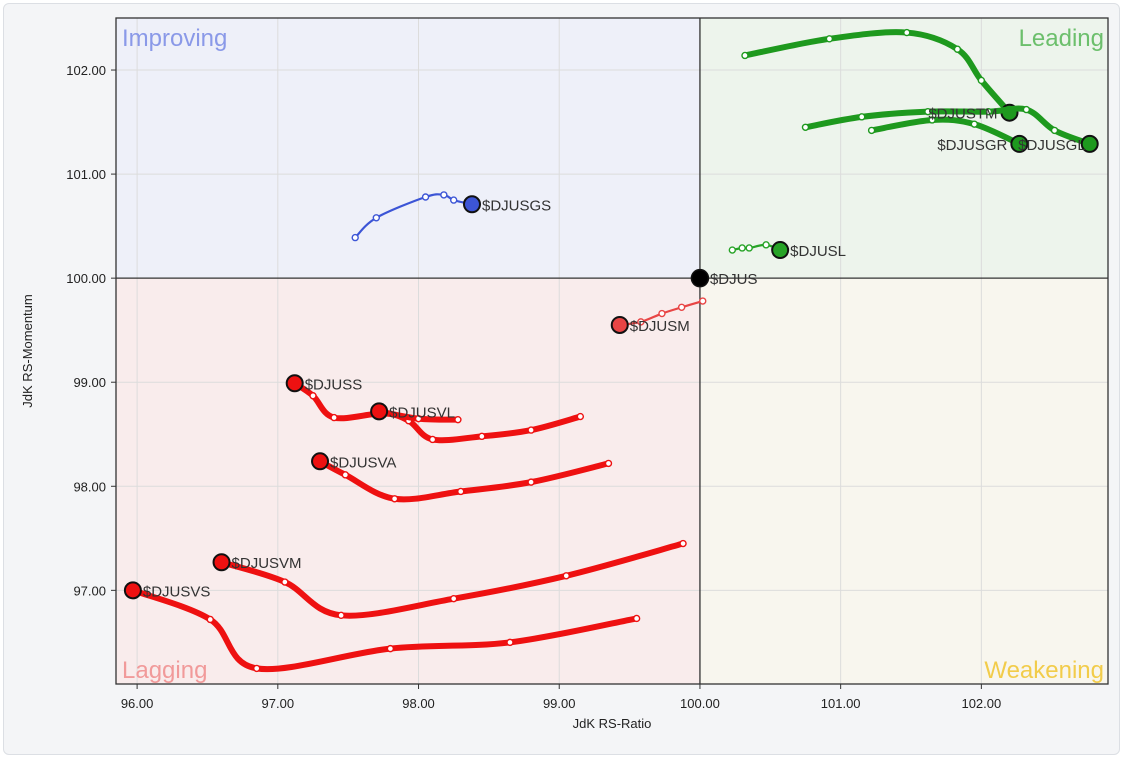 Image resolution: width=1124 pixels, height=760 pixels. Describe the element at coordinates (174, 38) in the screenshot. I see `quadrant-label-improving: Improving` at that location.